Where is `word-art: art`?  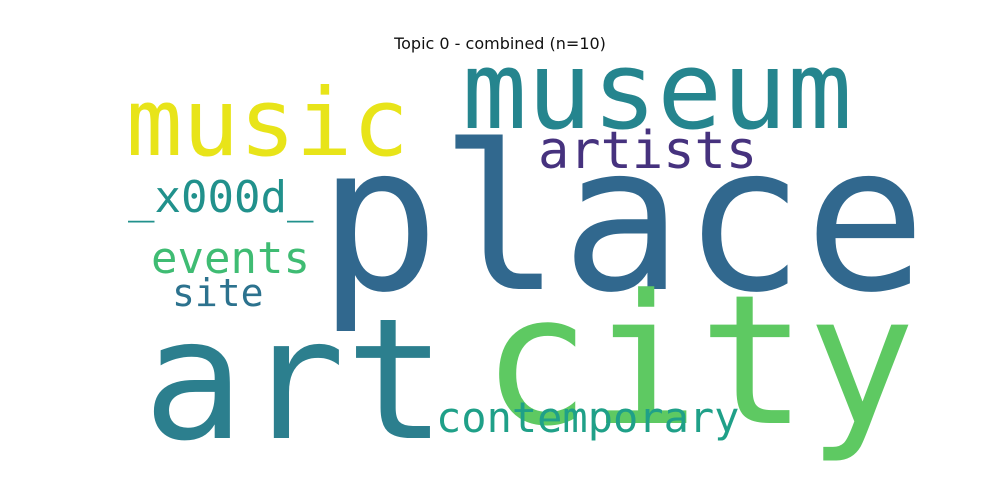
word-art: art is located at coordinates (295, 380).